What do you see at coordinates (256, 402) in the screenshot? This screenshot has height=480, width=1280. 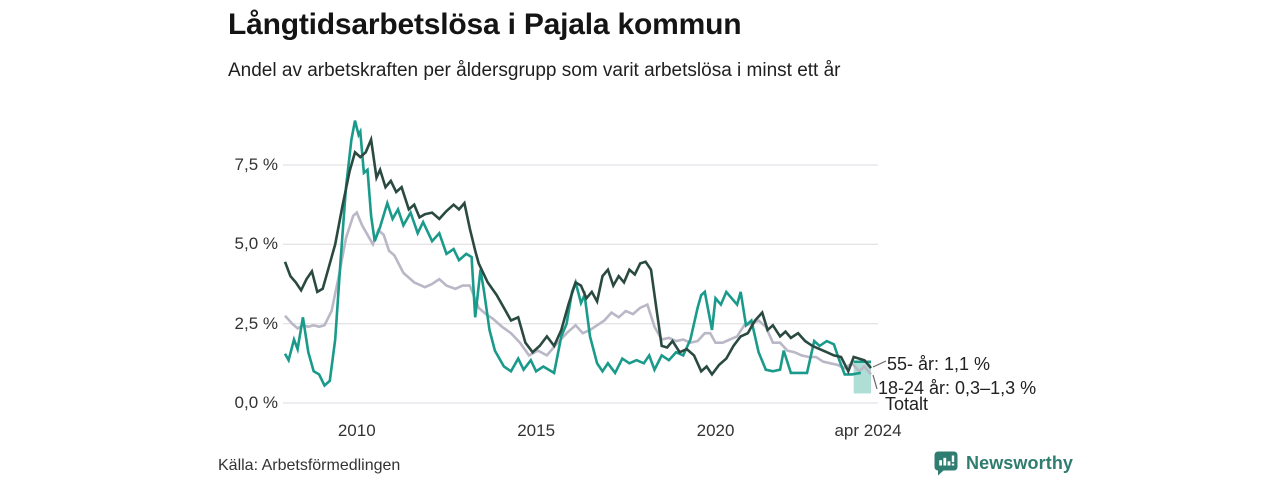 I see `y-tick-label: 0,0 %` at bounding box center [256, 402].